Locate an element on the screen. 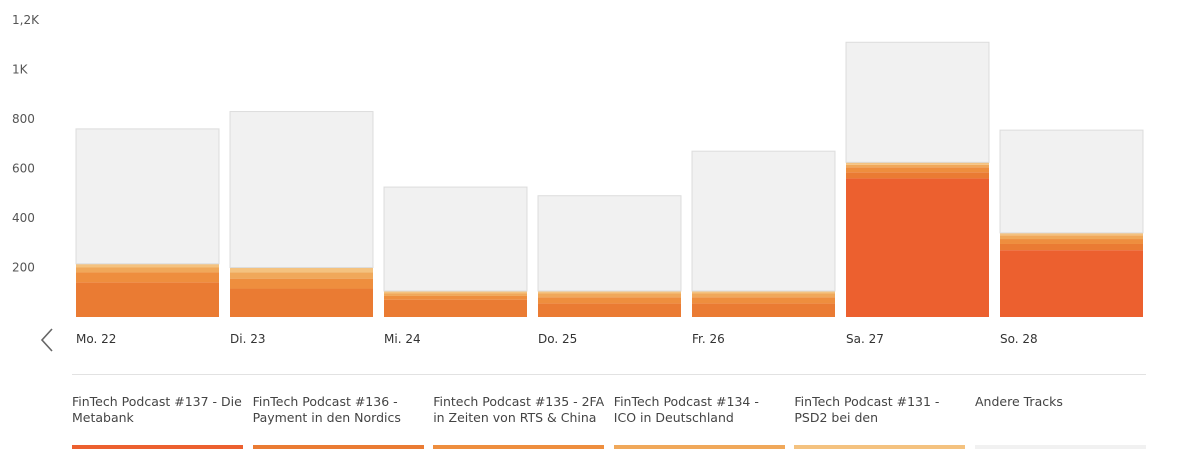 This screenshot has height=462, width=1200. y-axis: 200 400 600 800 1K 1,2K is located at coordinates (26, 144).